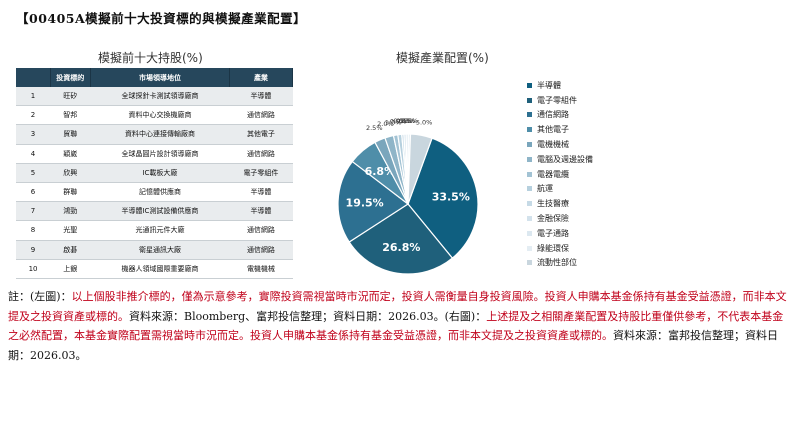 Image resolution: width=800 pixels, height=432 pixels. I want to click on legend-label: 電子通路, so click(553, 233).